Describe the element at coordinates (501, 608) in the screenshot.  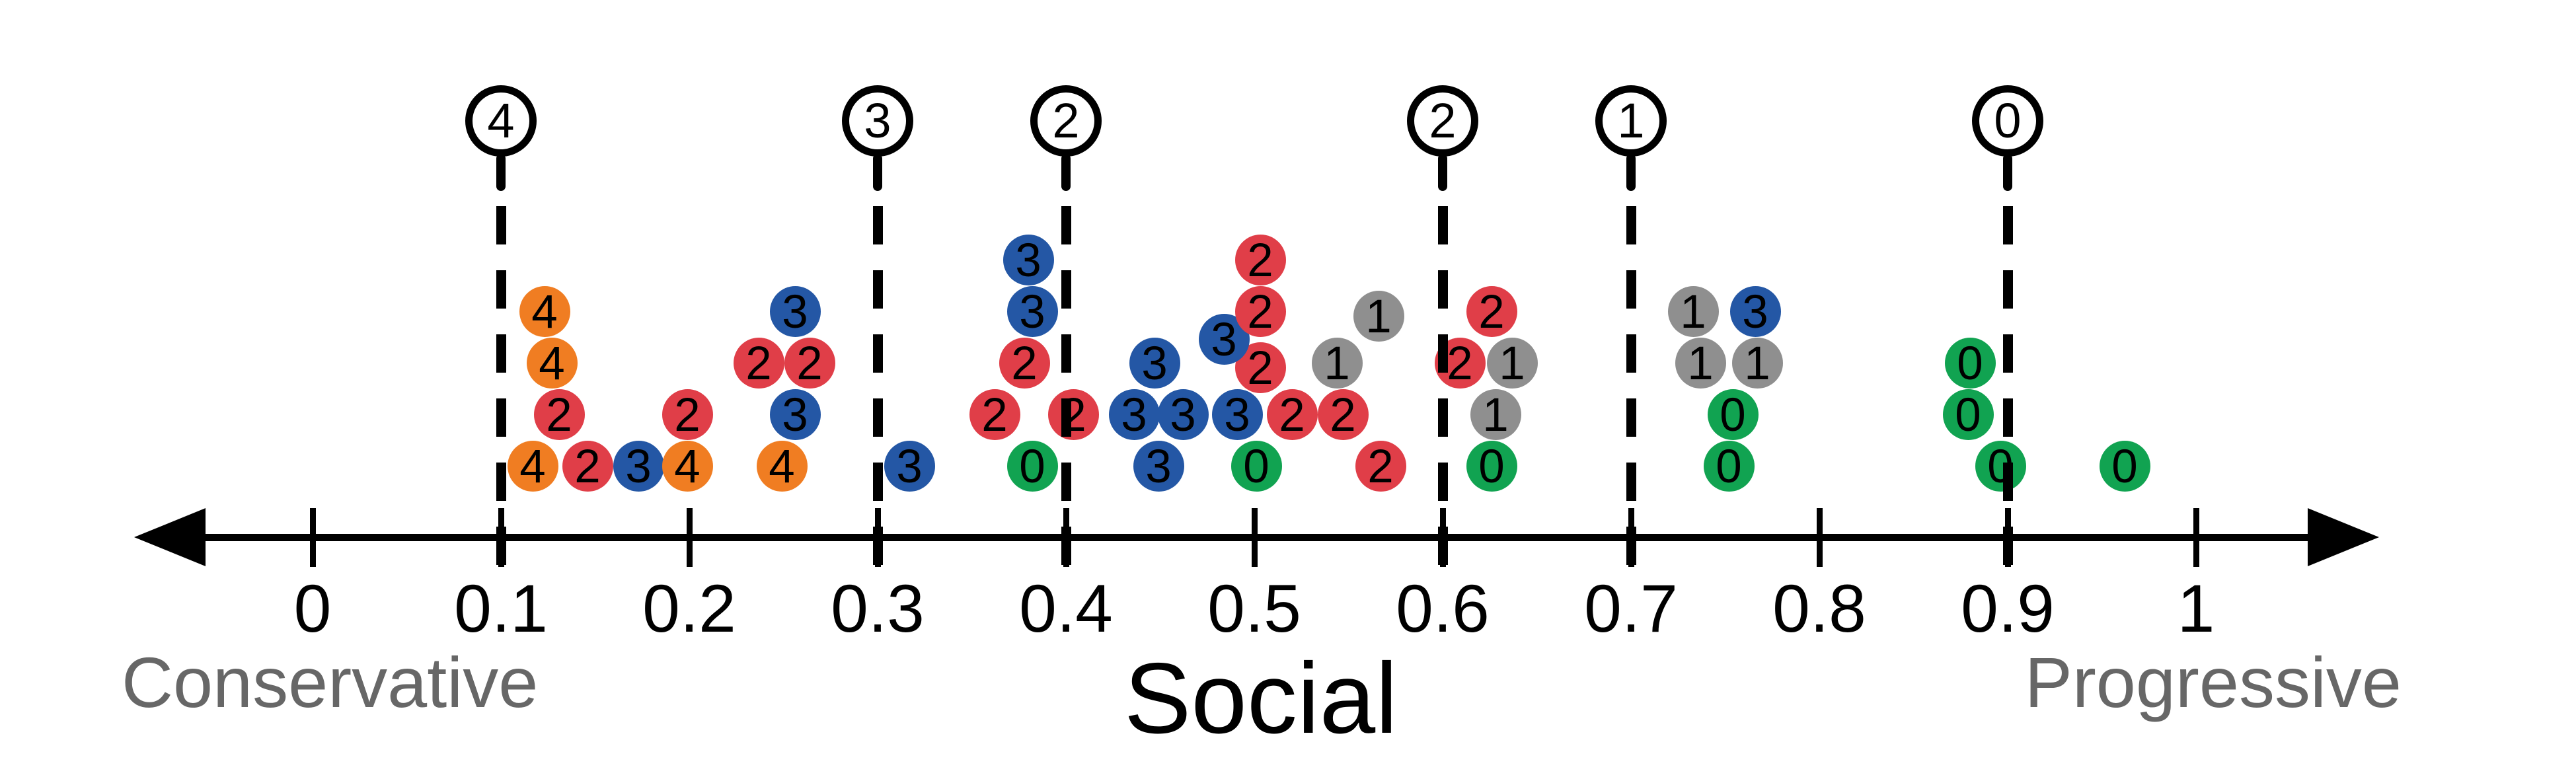
I see `axis-tick-label: 0.1` at that location.